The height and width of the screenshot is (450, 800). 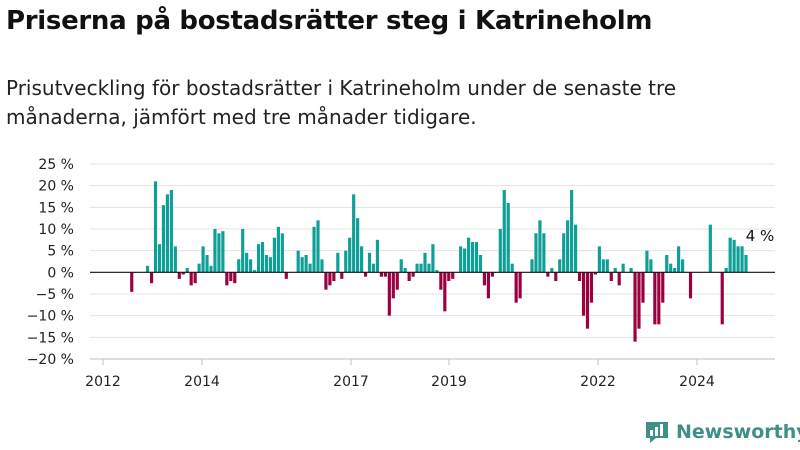 What do you see at coordinates (60, 273) in the screenshot?
I see `y-tick-label: 0 %` at bounding box center [60, 273].